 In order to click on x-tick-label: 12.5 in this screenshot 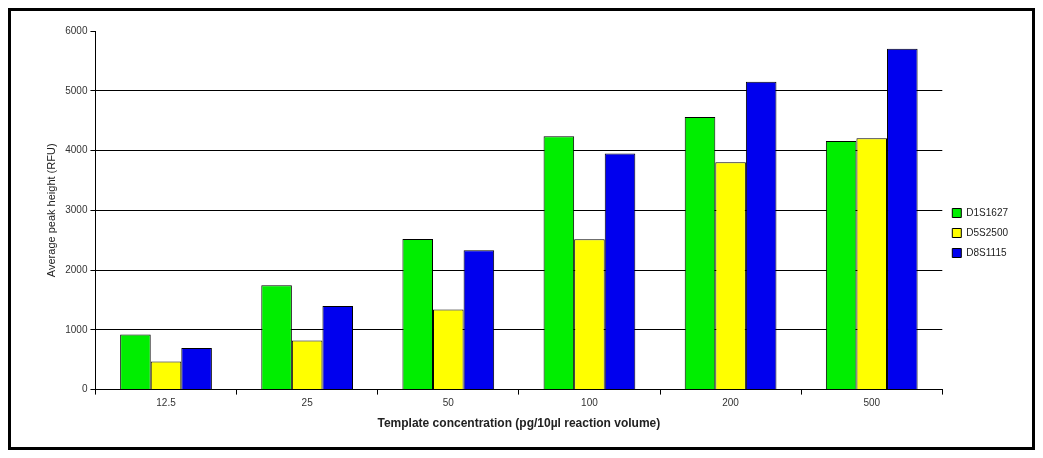, I will do `click(166, 403)`.